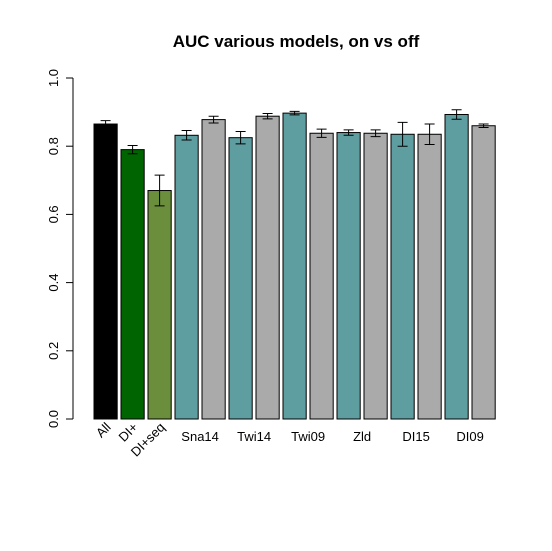  I want to click on y-tick-label: 0.4, so click(53, 283).